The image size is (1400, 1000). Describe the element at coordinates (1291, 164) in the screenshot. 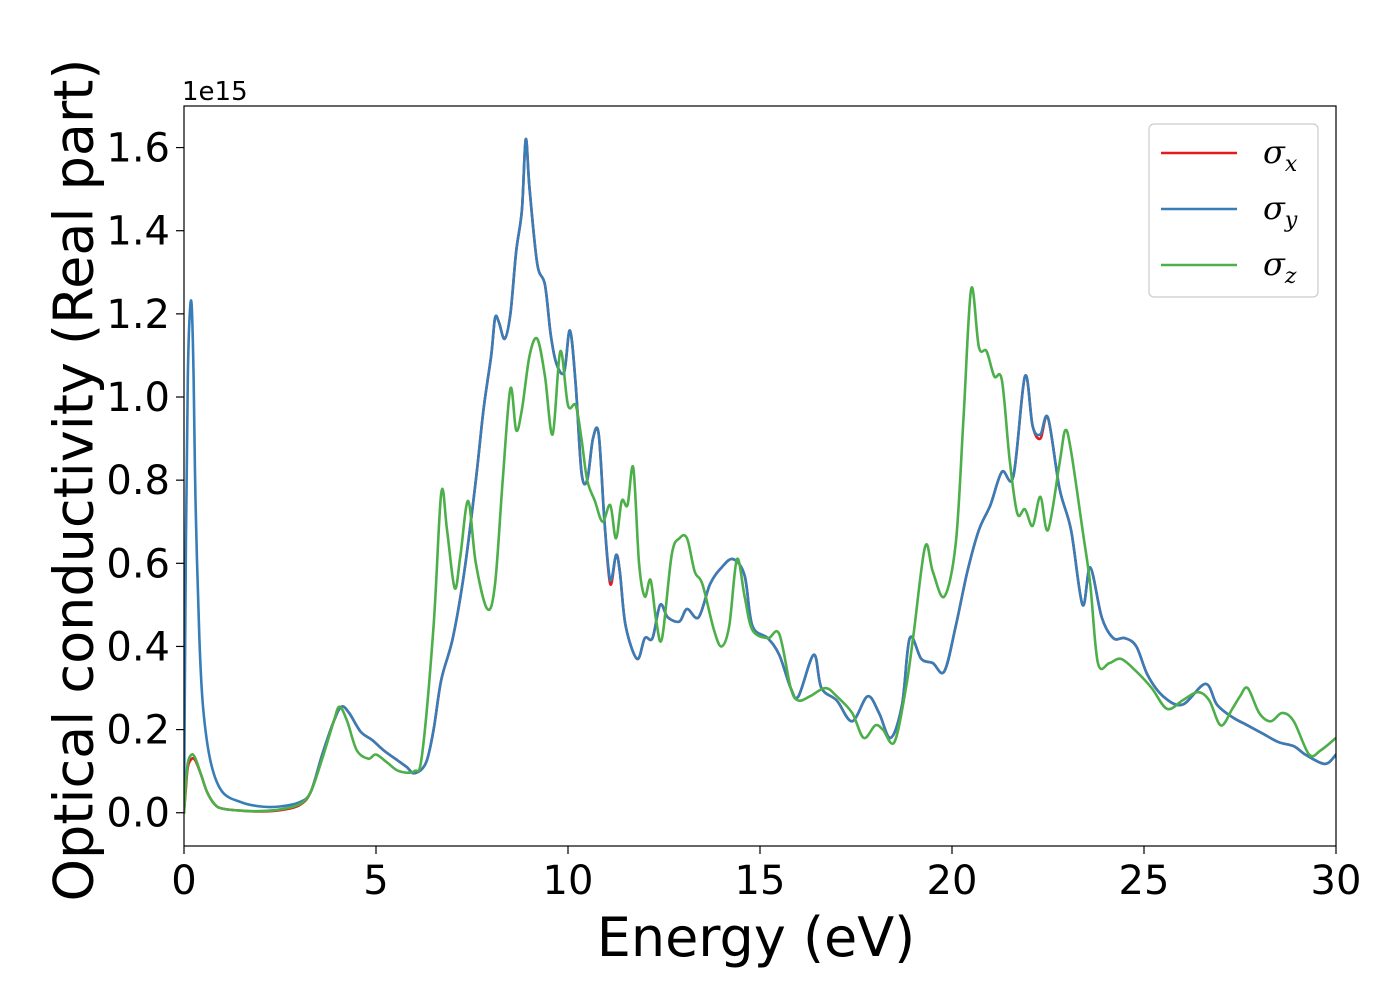

I see `legend-label-subscript: x` at that location.